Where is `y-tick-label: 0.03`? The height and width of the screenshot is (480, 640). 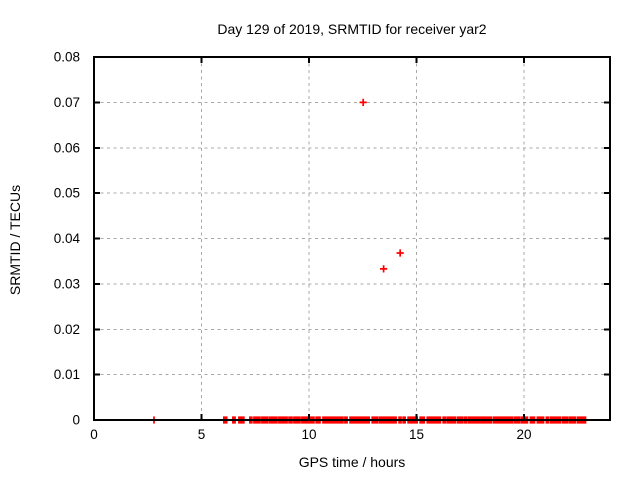
y-tick-label: 0.03 is located at coordinates (67, 283).